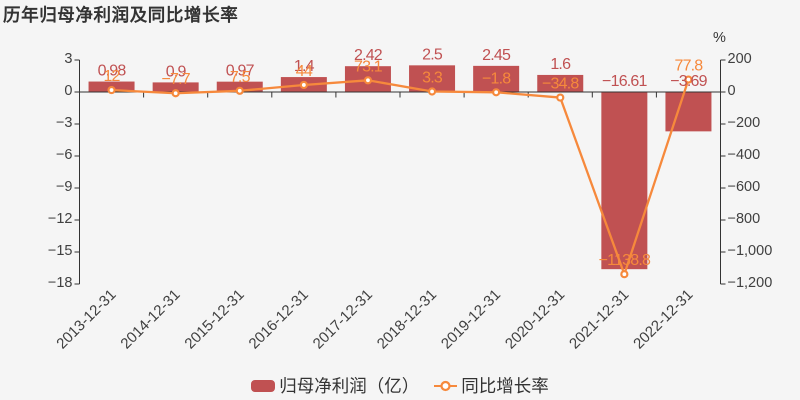  Describe the element at coordinates (60, 283) in the screenshot. I see `y-axis-left-label: −18` at that location.